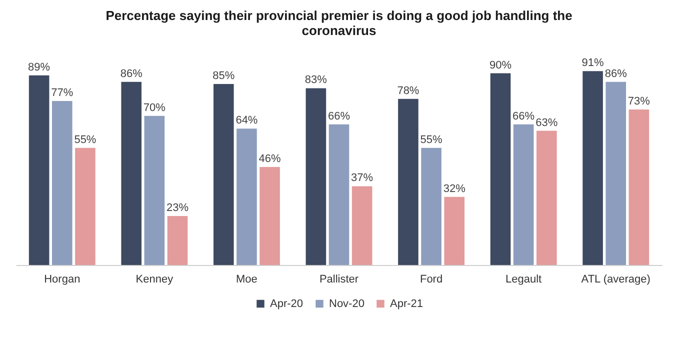 This screenshot has width=686, height=339. I want to click on data-label: 91%, so click(593, 63).